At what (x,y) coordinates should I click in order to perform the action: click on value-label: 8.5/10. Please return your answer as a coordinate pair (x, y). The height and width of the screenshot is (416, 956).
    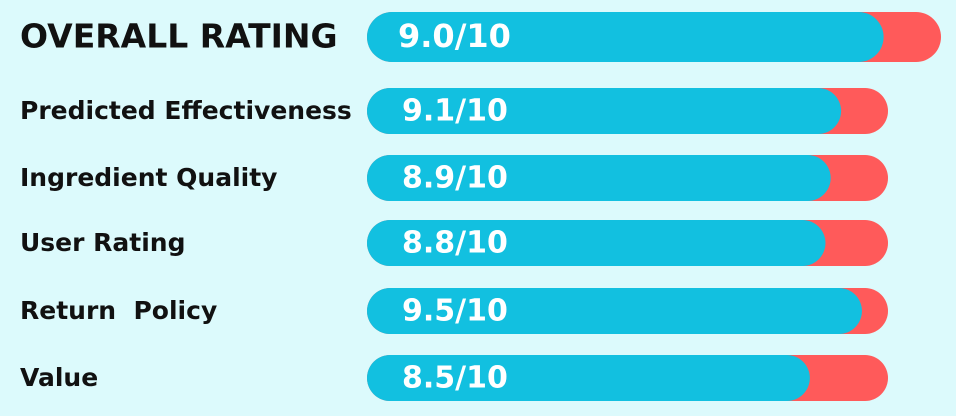
    Looking at the image, I should click on (455, 378).